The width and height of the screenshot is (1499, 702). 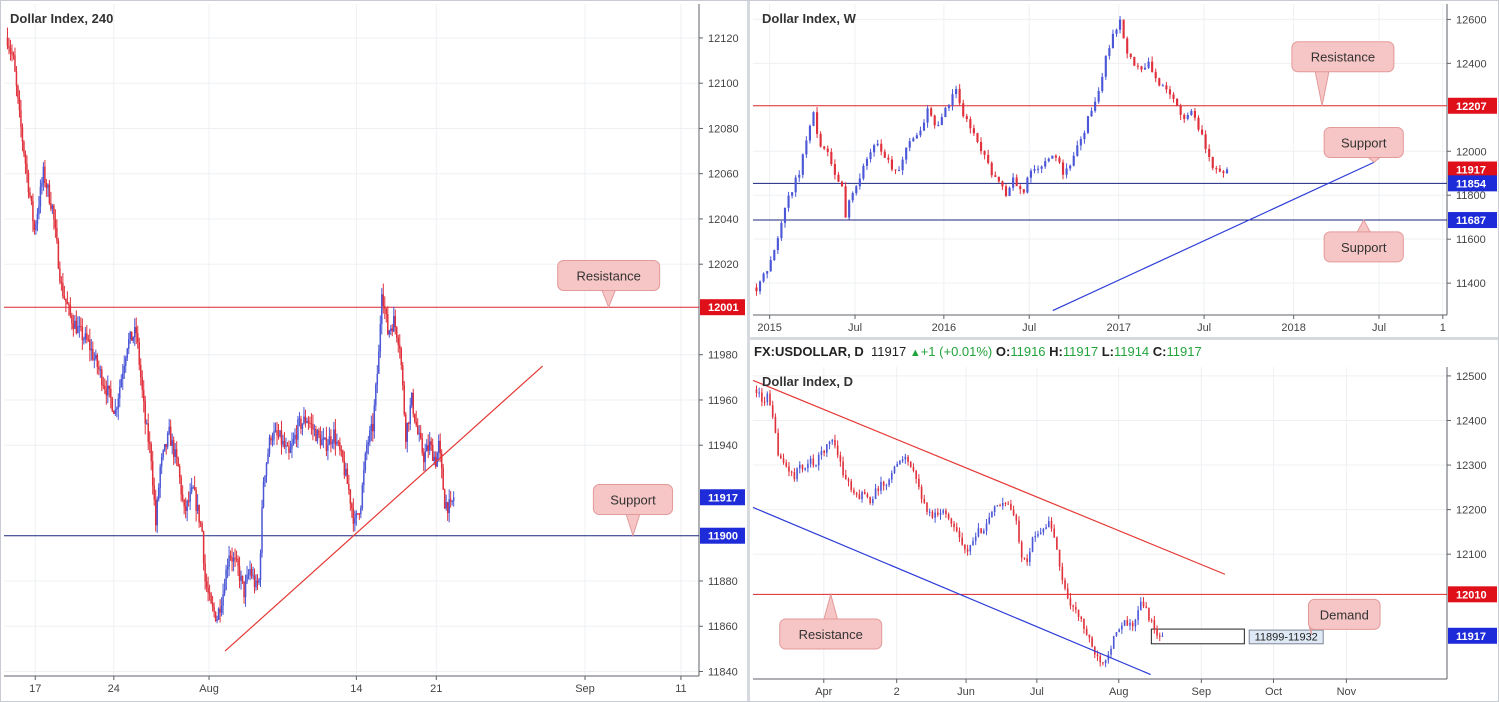 What do you see at coordinates (1124, 338) in the screenshot?
I see `panel-divider-horizontal` at bounding box center [1124, 338].